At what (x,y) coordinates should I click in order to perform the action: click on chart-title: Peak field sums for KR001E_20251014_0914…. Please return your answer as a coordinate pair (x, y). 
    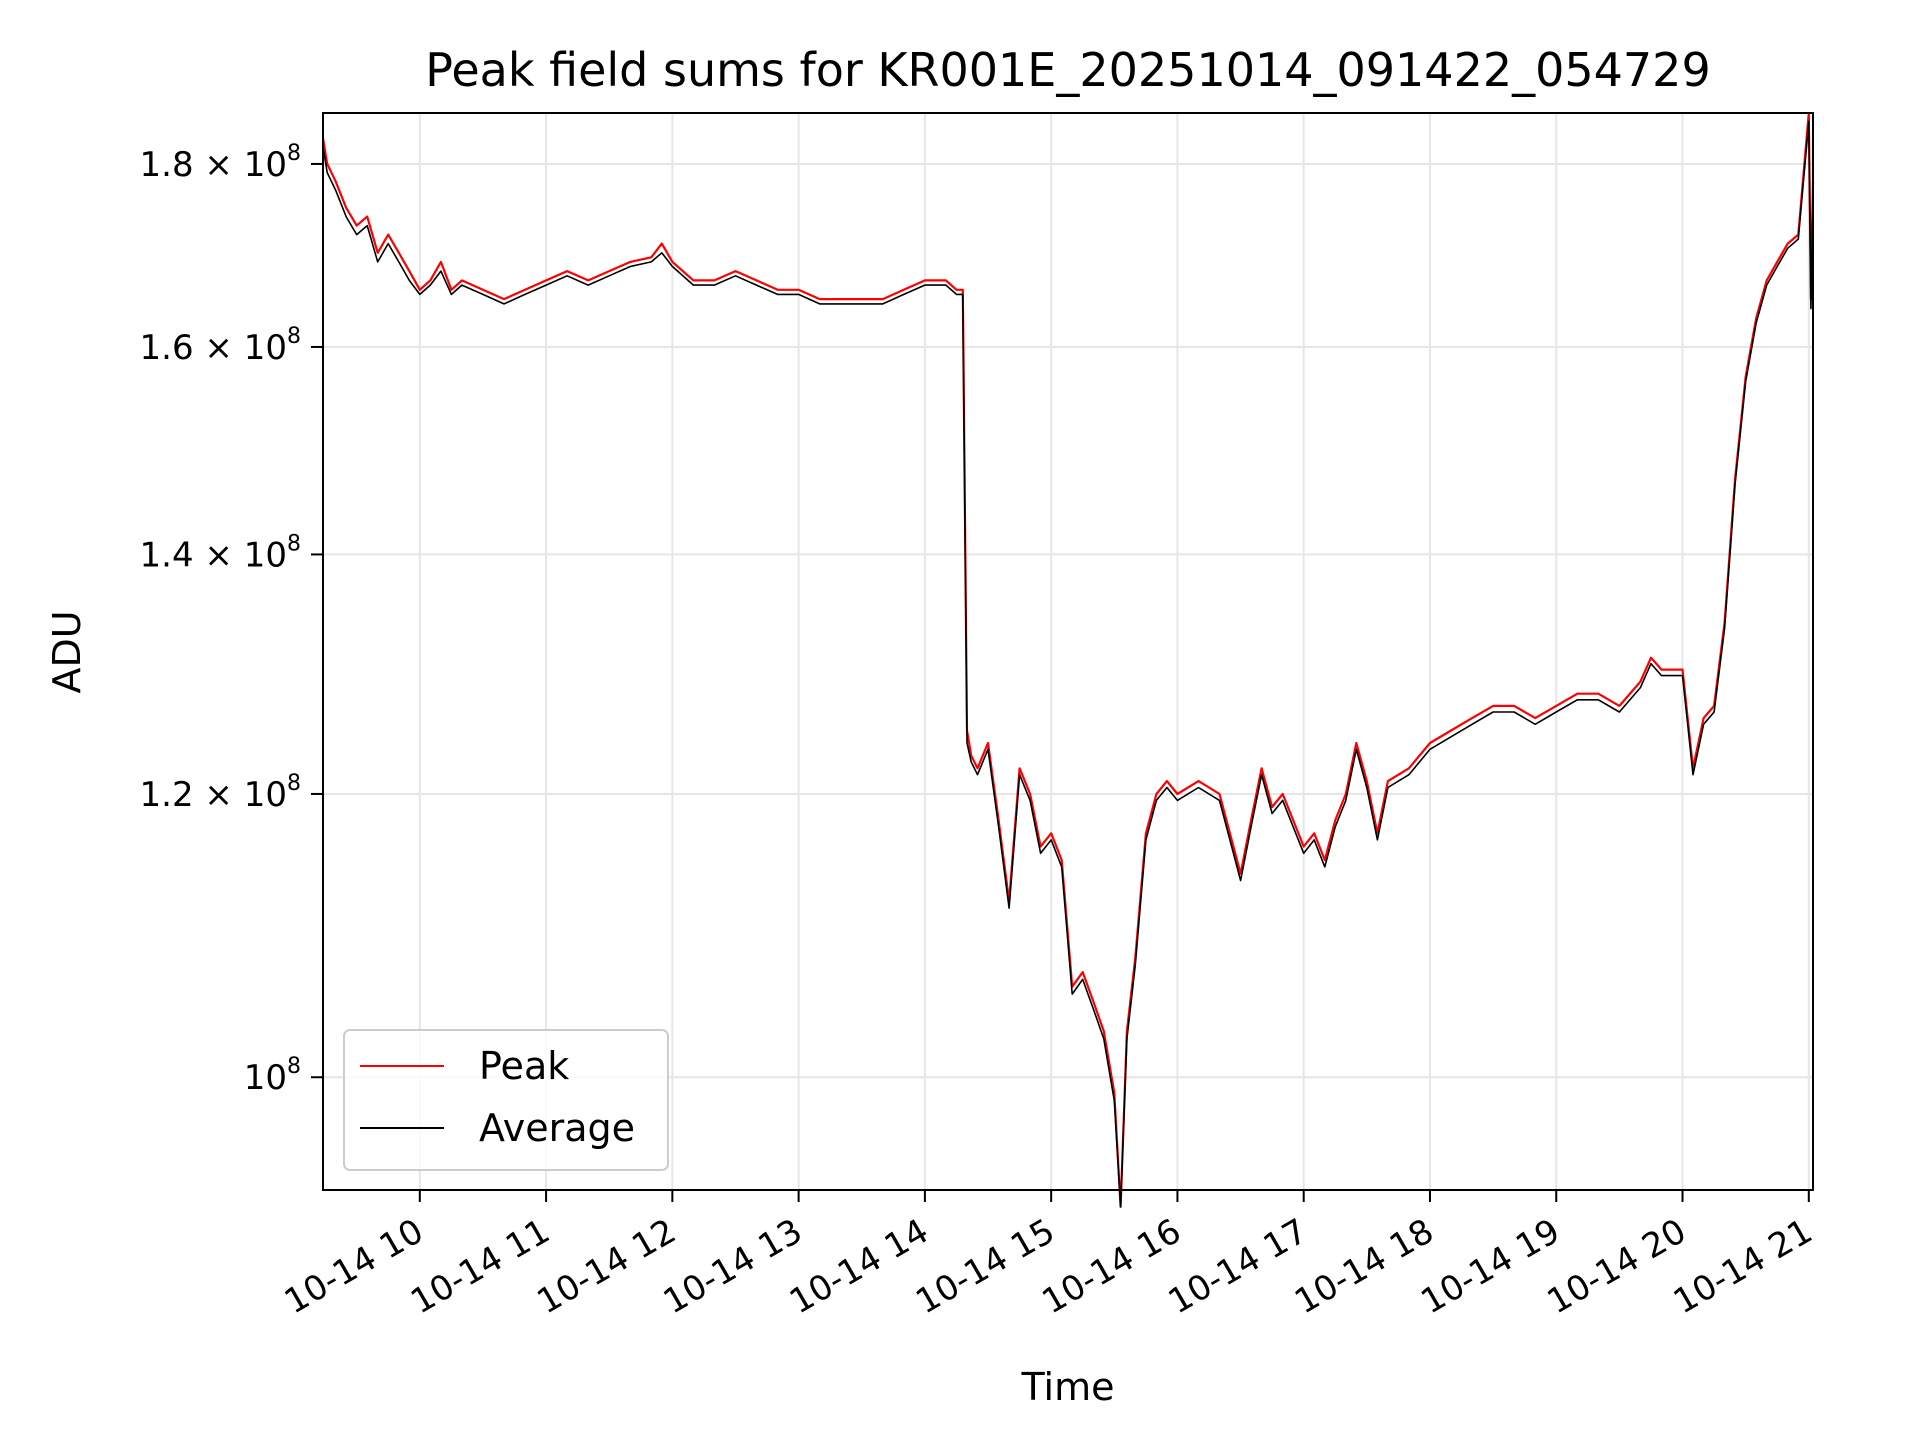
    Looking at the image, I should click on (1067, 70).